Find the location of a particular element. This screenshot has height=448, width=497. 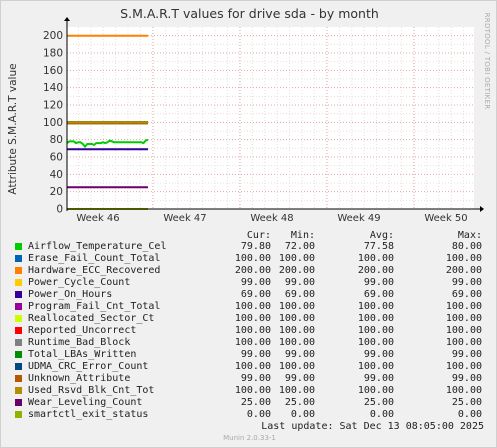

legend-series-name: Power_On_Hours is located at coordinates (70, 294).